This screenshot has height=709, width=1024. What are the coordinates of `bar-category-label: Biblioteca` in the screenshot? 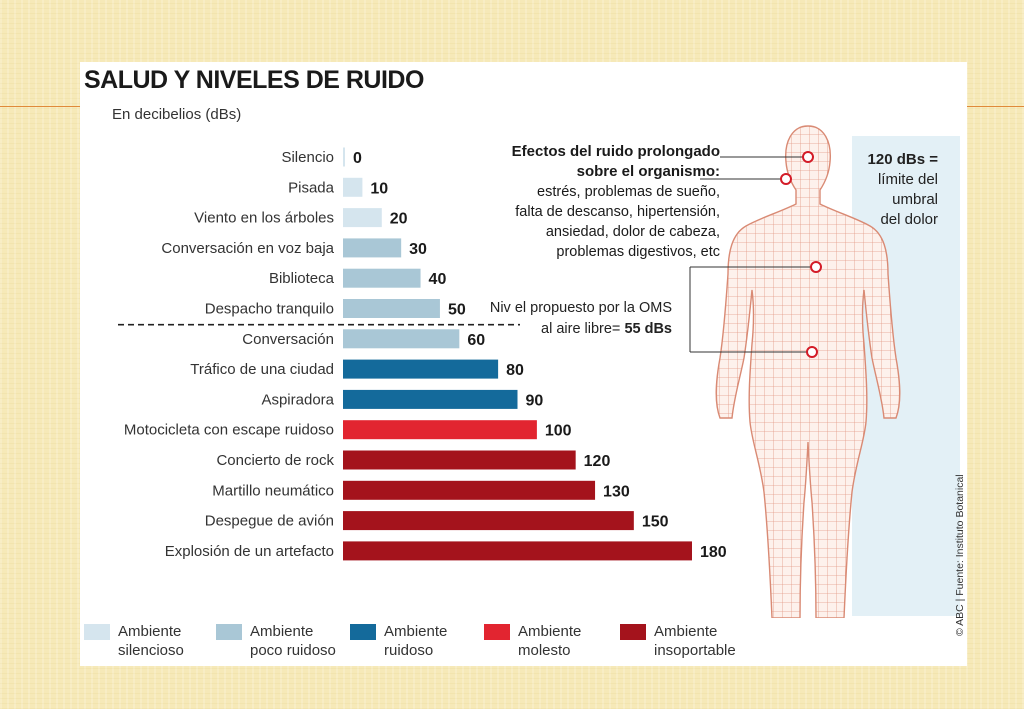 It's located at (302, 278).